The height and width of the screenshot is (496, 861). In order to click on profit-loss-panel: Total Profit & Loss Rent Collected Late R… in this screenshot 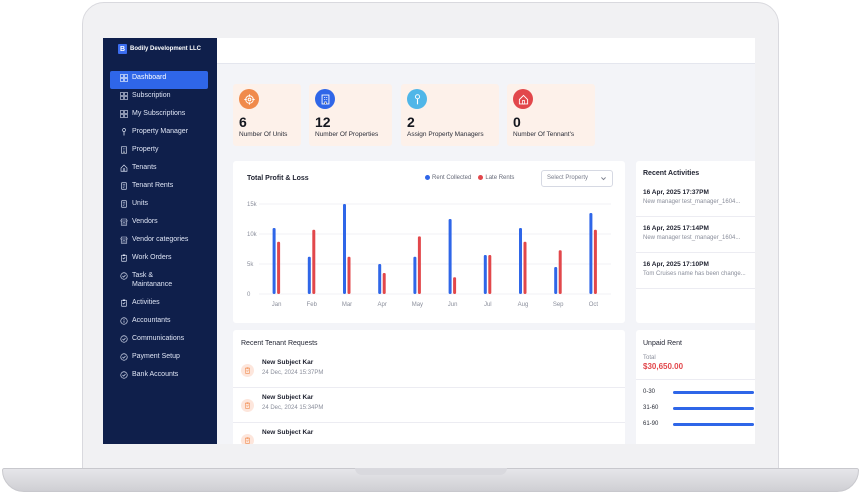, I will do `click(429, 242)`.